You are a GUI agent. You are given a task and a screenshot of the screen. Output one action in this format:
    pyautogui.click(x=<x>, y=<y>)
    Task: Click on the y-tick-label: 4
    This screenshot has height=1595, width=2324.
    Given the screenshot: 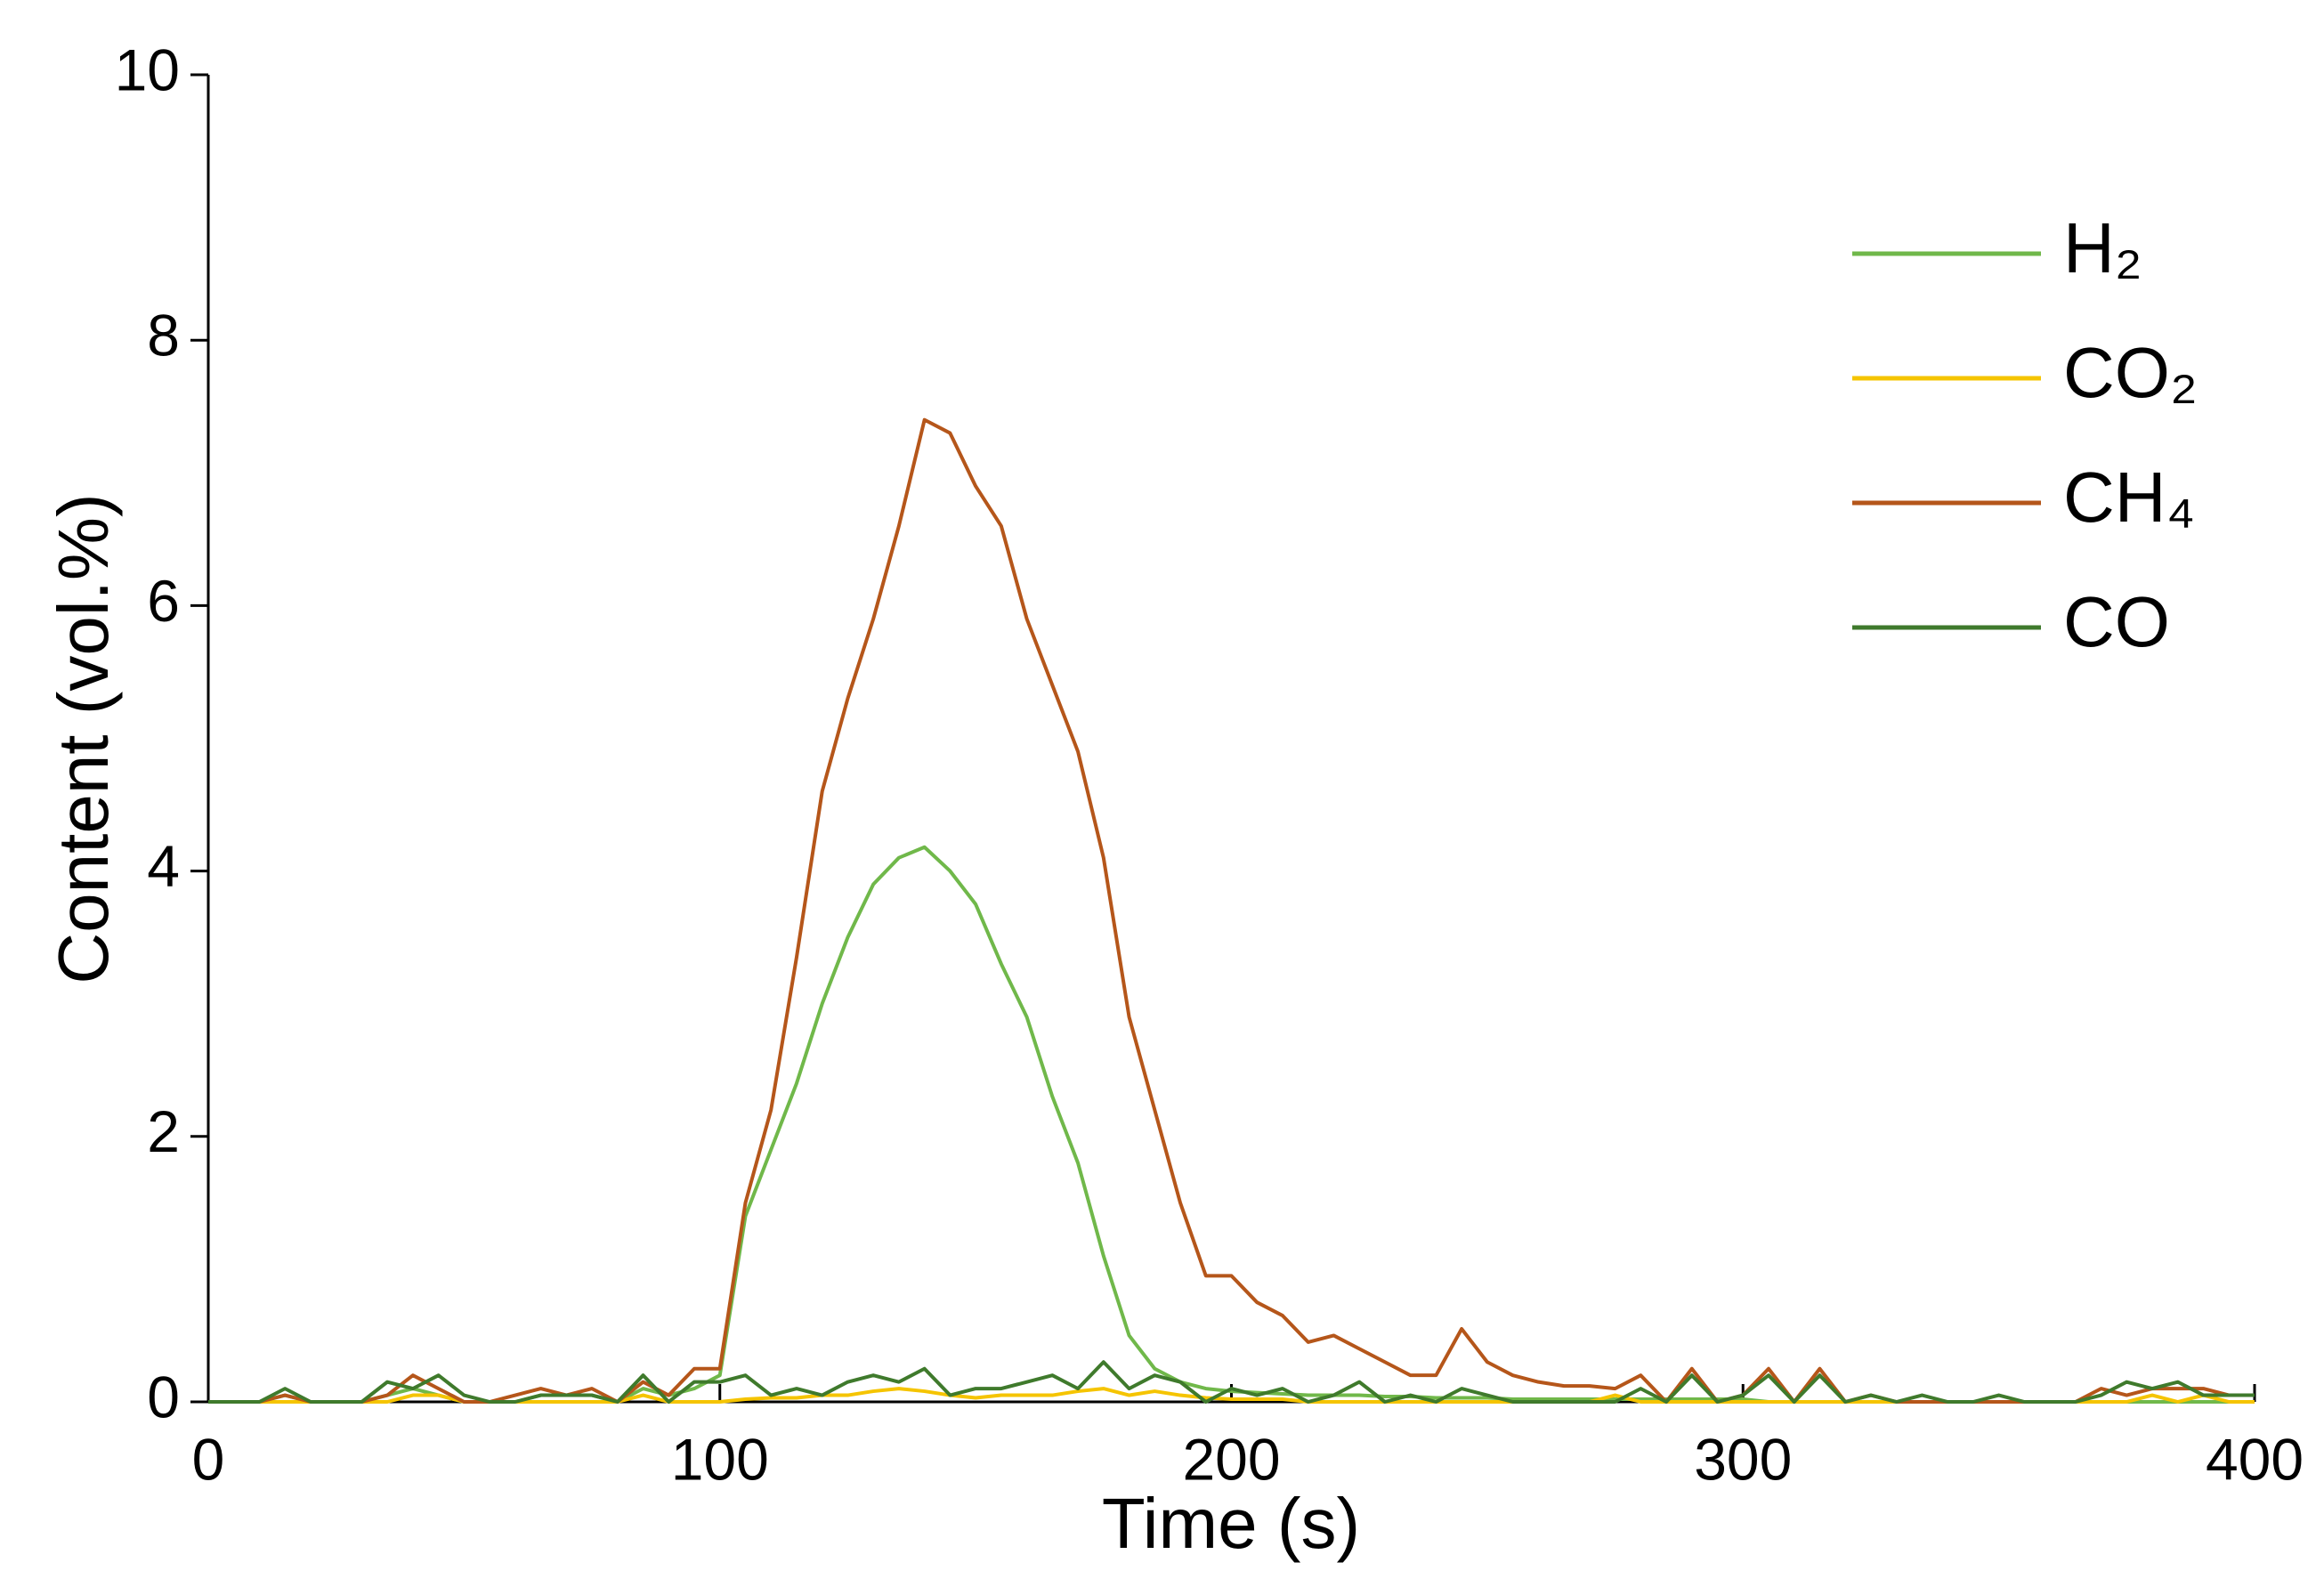 What is the action you would take?
    pyautogui.click(x=163, y=866)
    